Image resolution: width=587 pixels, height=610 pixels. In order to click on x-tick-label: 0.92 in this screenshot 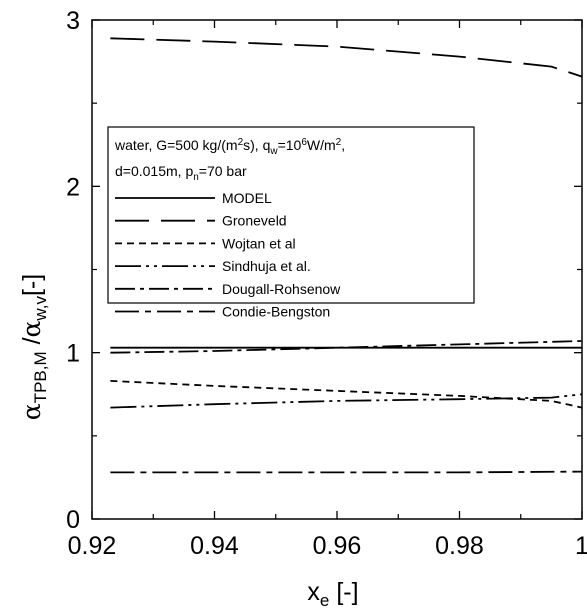, I will do `click(92, 546)`.